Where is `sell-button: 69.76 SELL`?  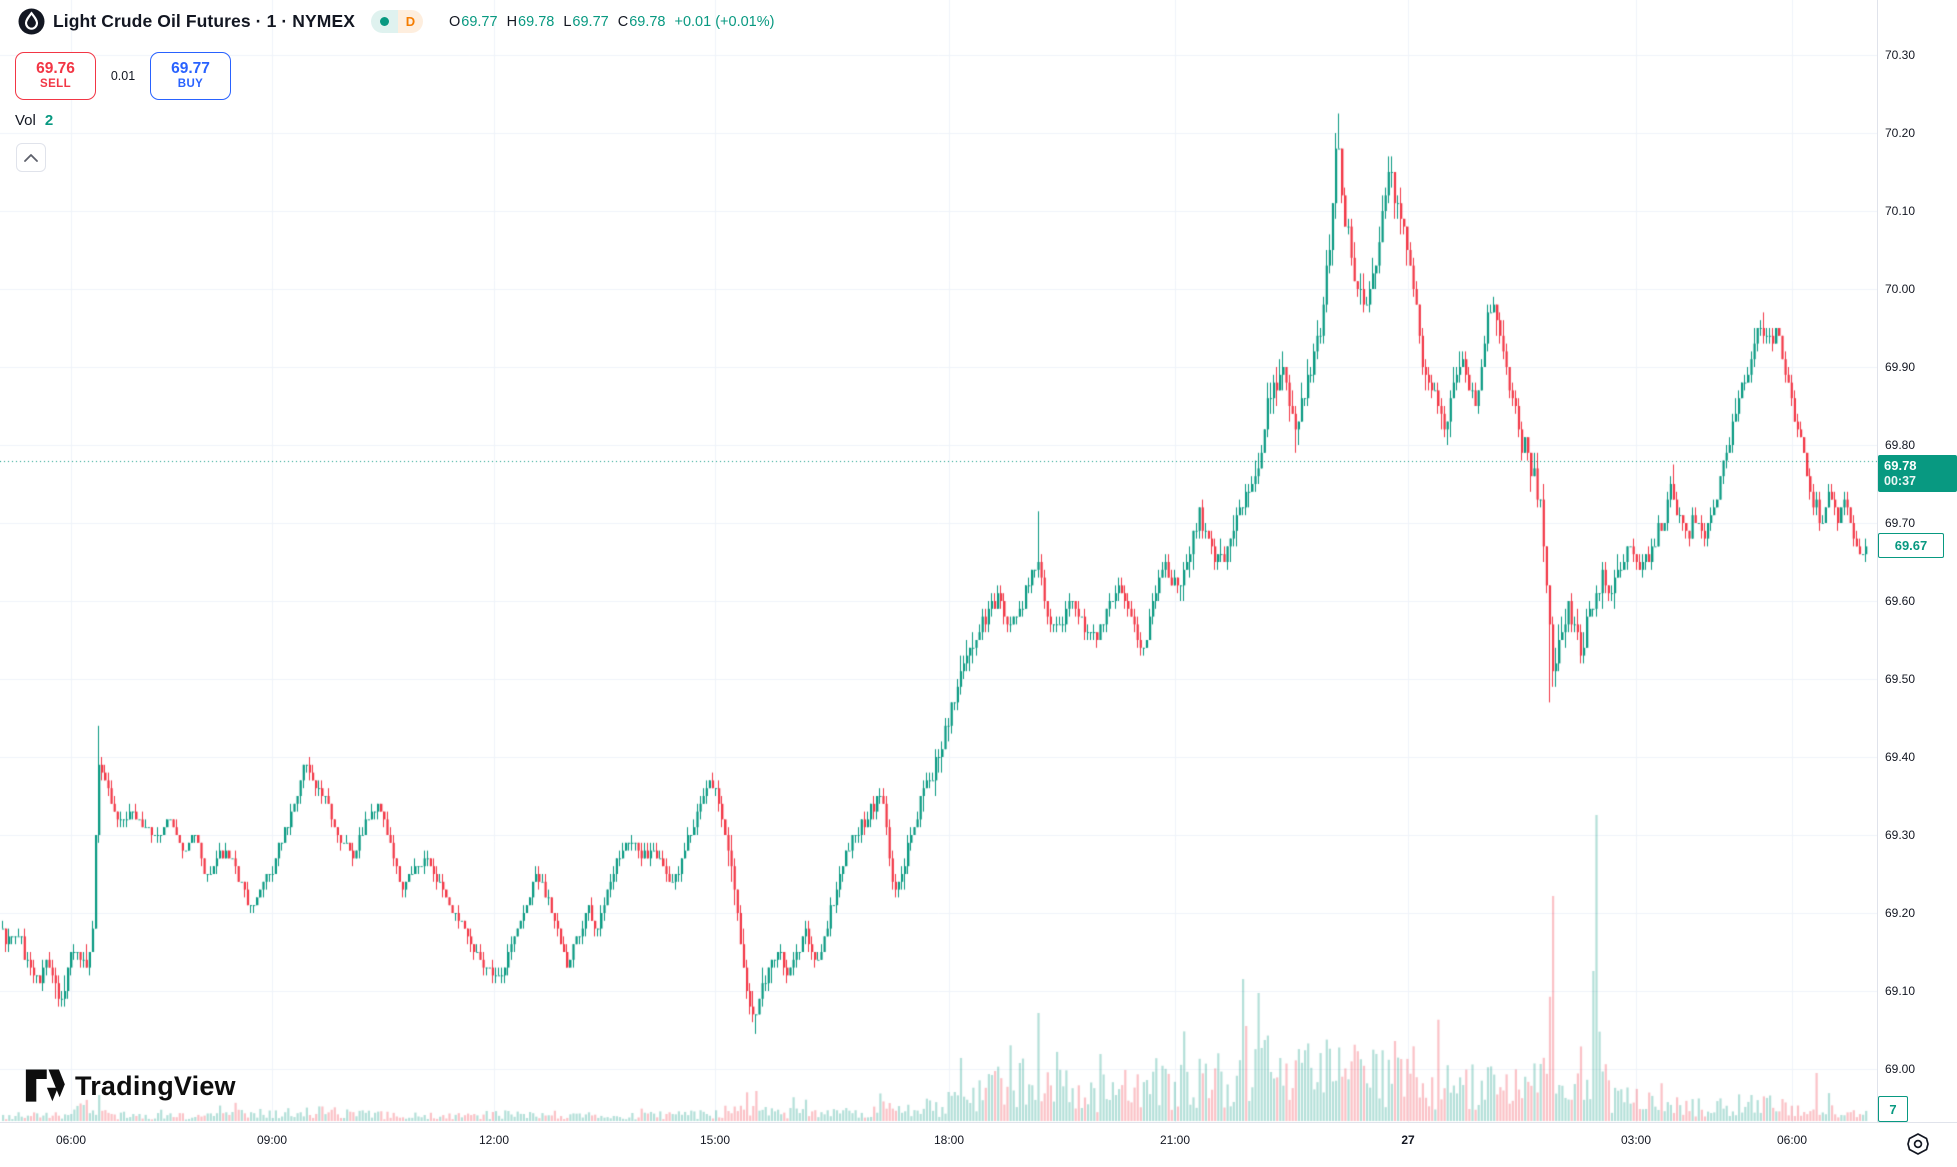
sell-button: 69.76 SELL is located at coordinates (55, 76).